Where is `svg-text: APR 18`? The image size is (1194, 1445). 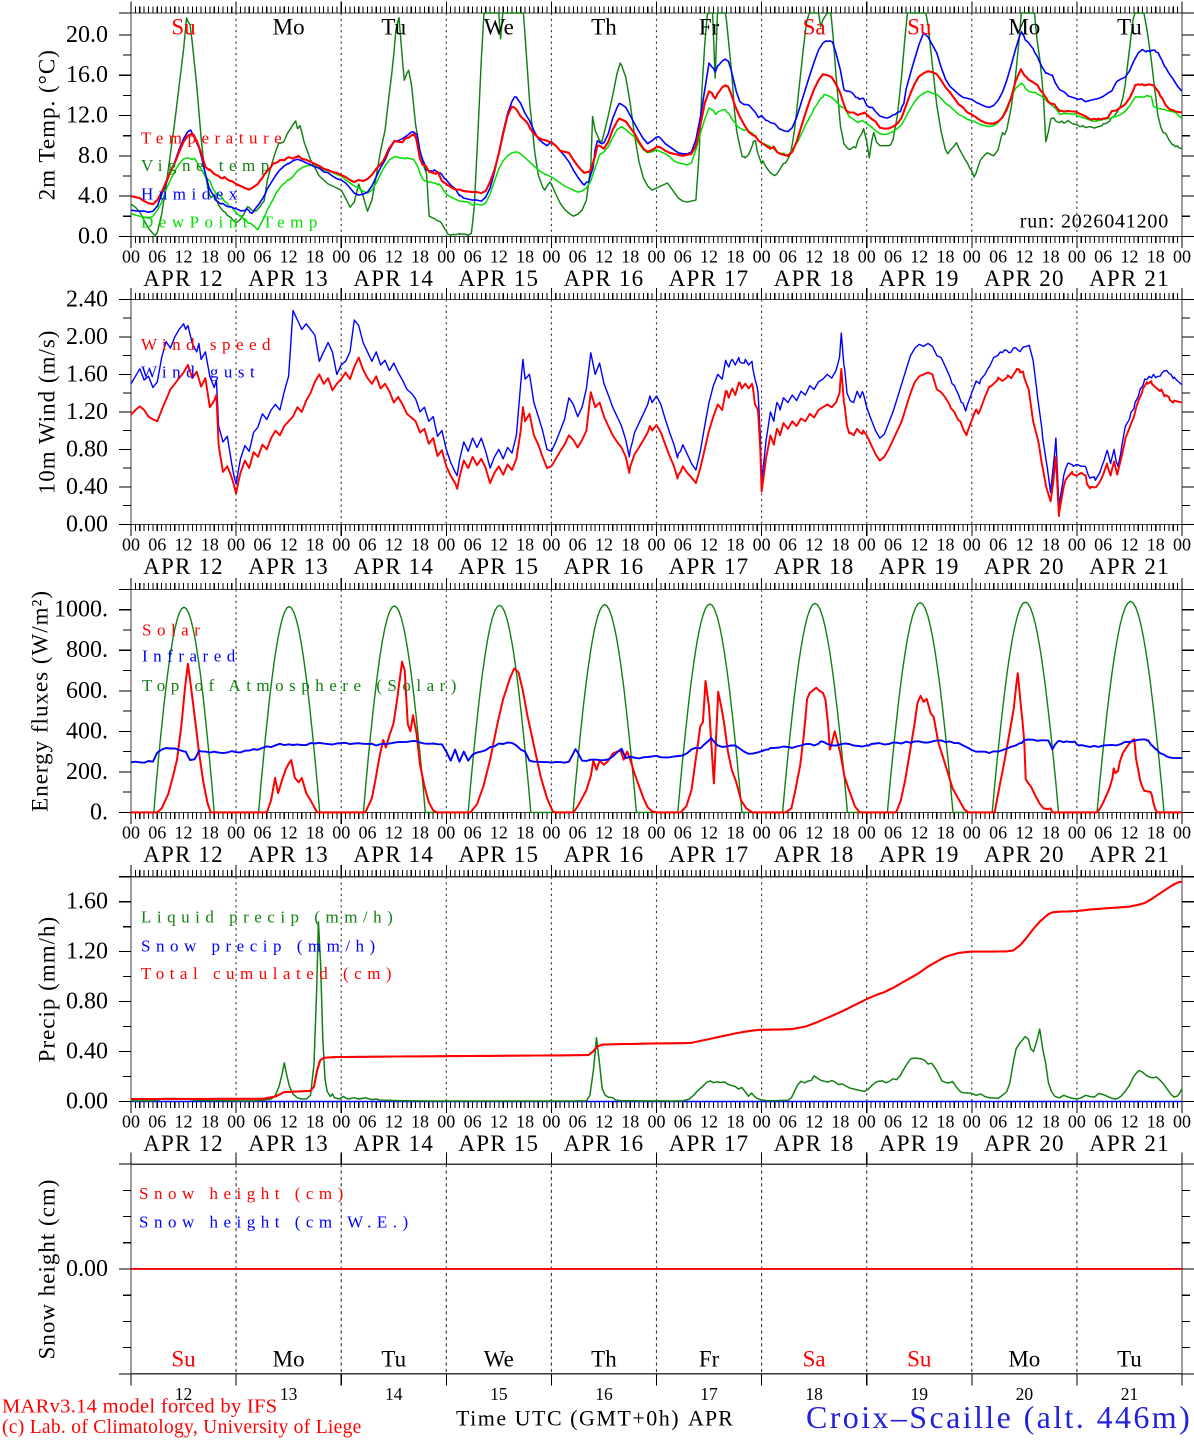 svg-text: APR 18 is located at coordinates (814, 1143).